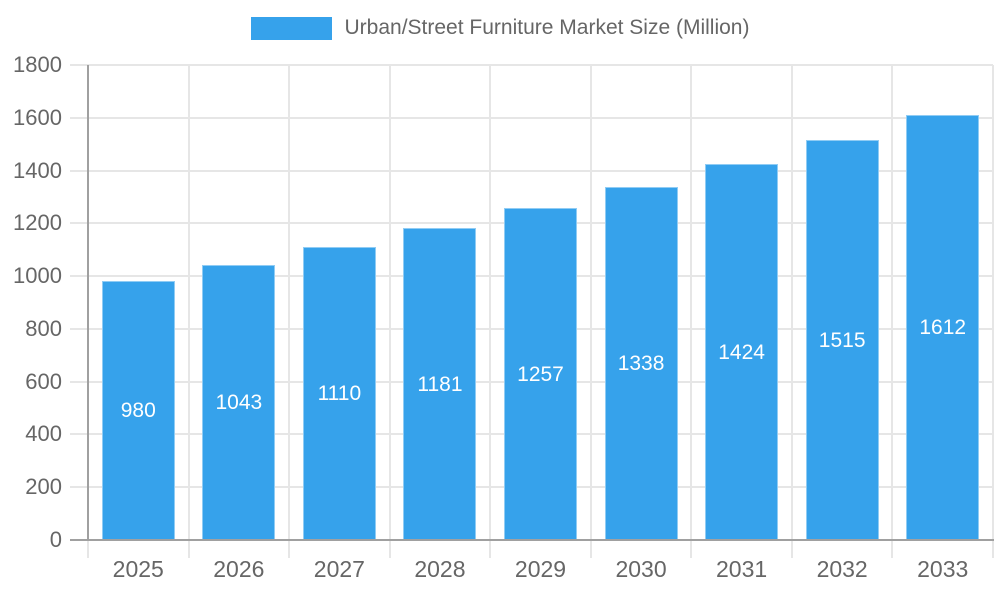 The width and height of the screenshot is (1000, 600). I want to click on bar: 1515, so click(842, 340).